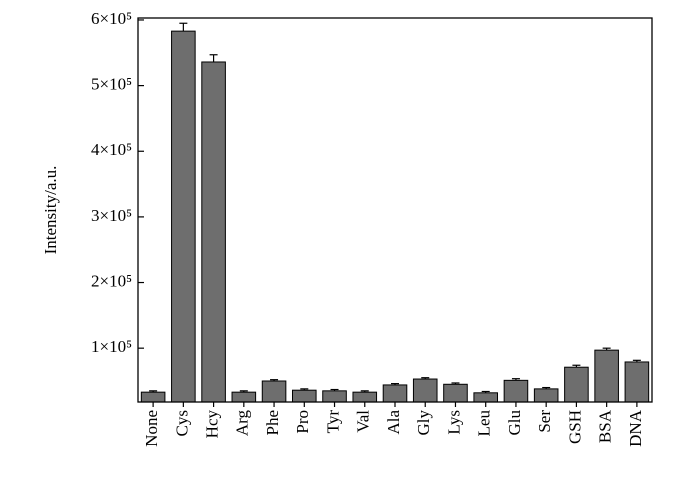  Describe the element at coordinates (423, 423) in the screenshot. I see `x-tick-label: Gly` at that location.